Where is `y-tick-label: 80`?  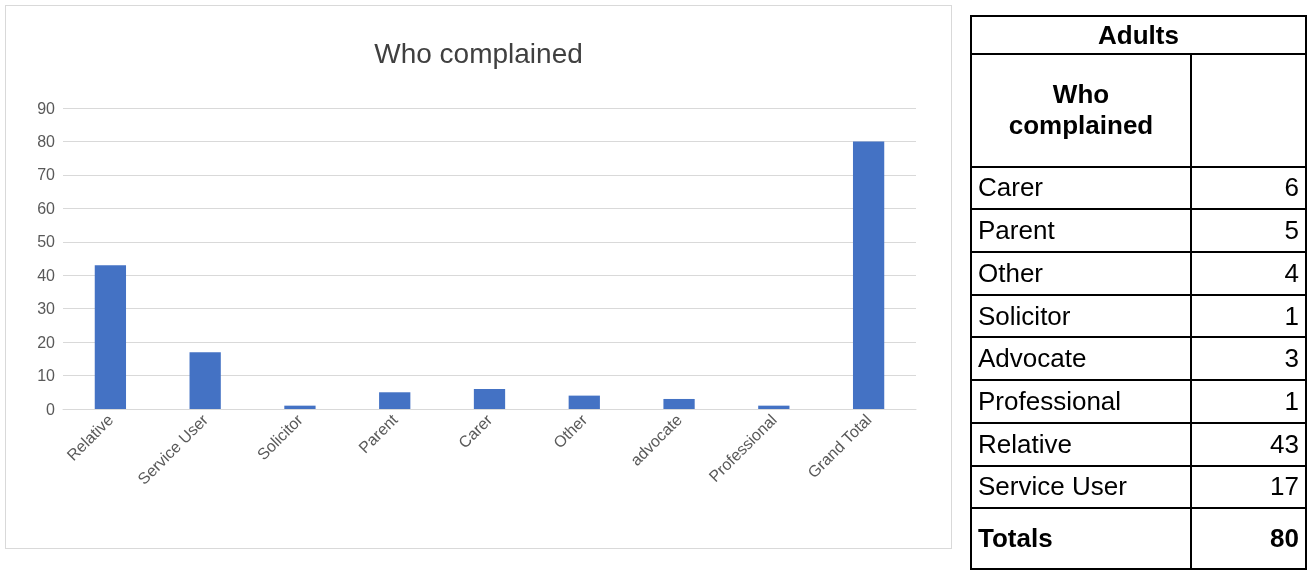 y-tick-label: 80 is located at coordinates (46, 141).